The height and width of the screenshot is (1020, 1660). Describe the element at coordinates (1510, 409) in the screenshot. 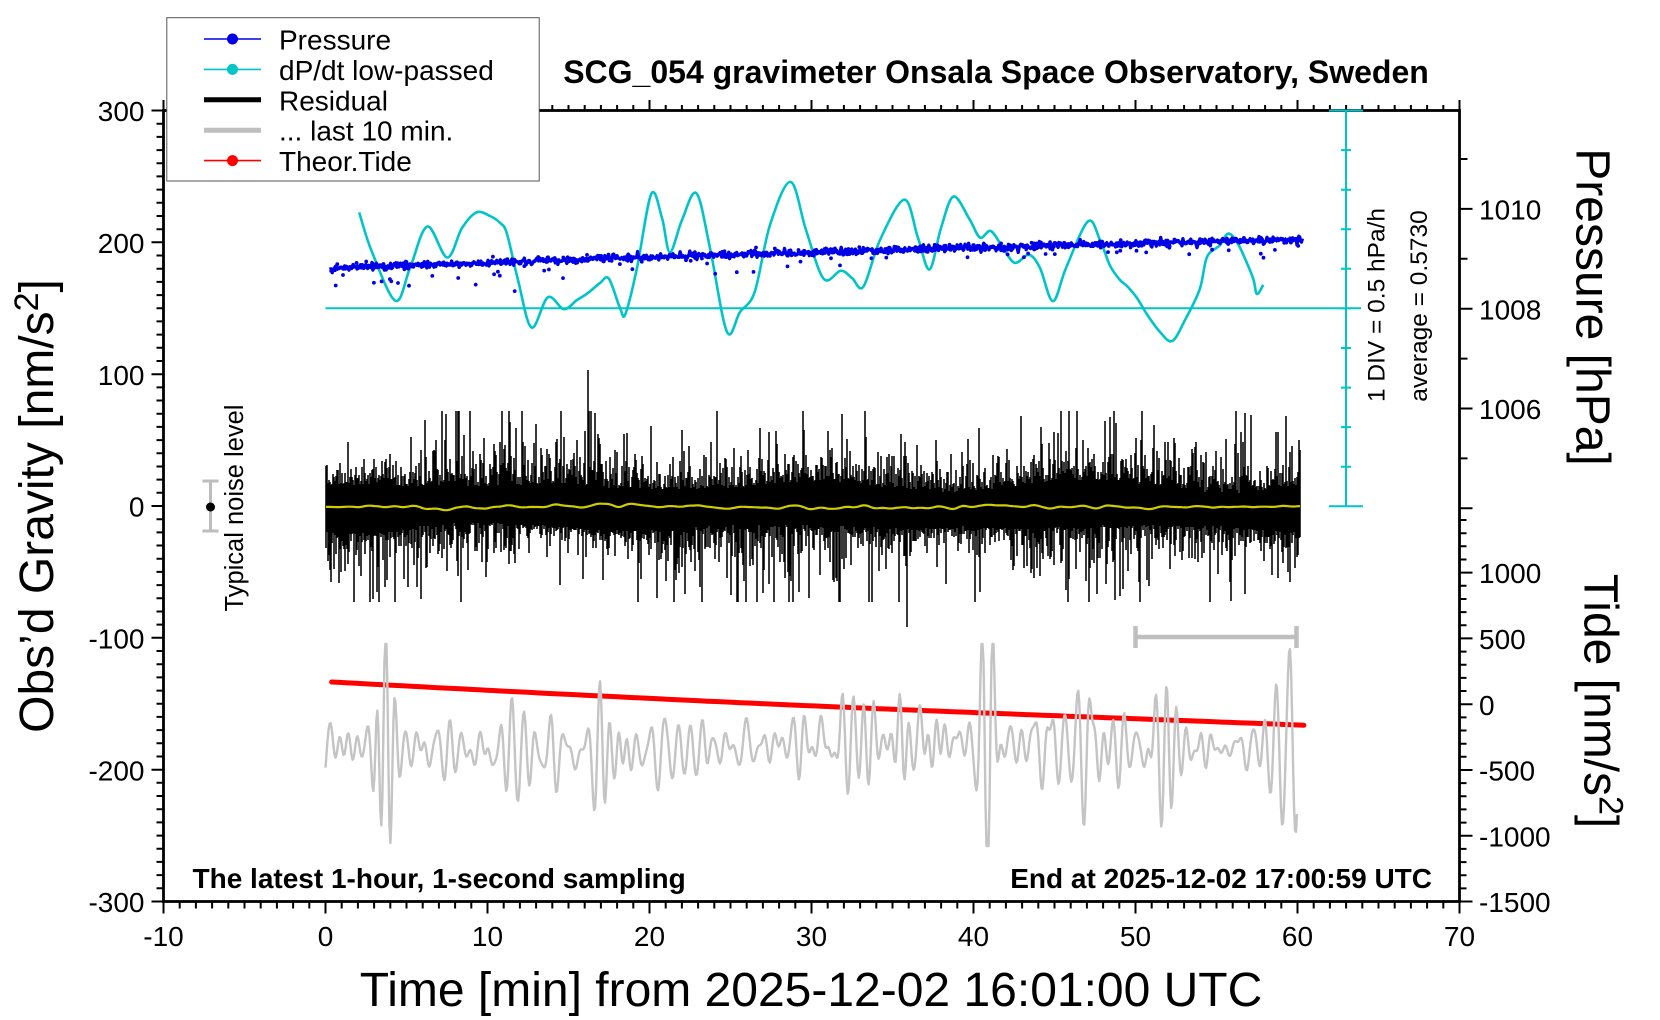

I see `svg-text: 1006` at that location.